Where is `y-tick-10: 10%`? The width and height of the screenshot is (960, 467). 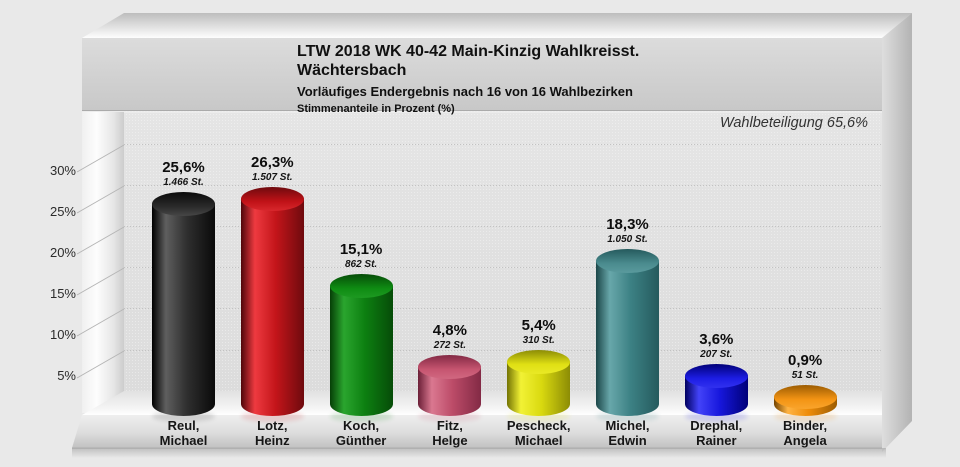 y-tick-10: 10% is located at coordinates (62, 334).